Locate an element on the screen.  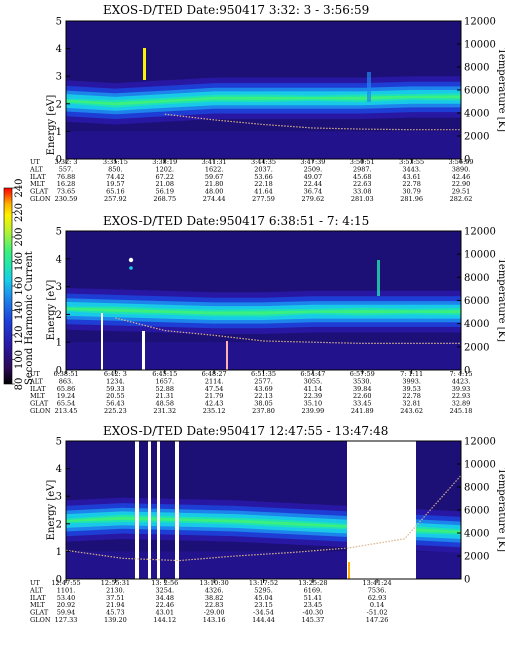
ephemeris-cell: 32.89 is located at coordinates (461, 404).